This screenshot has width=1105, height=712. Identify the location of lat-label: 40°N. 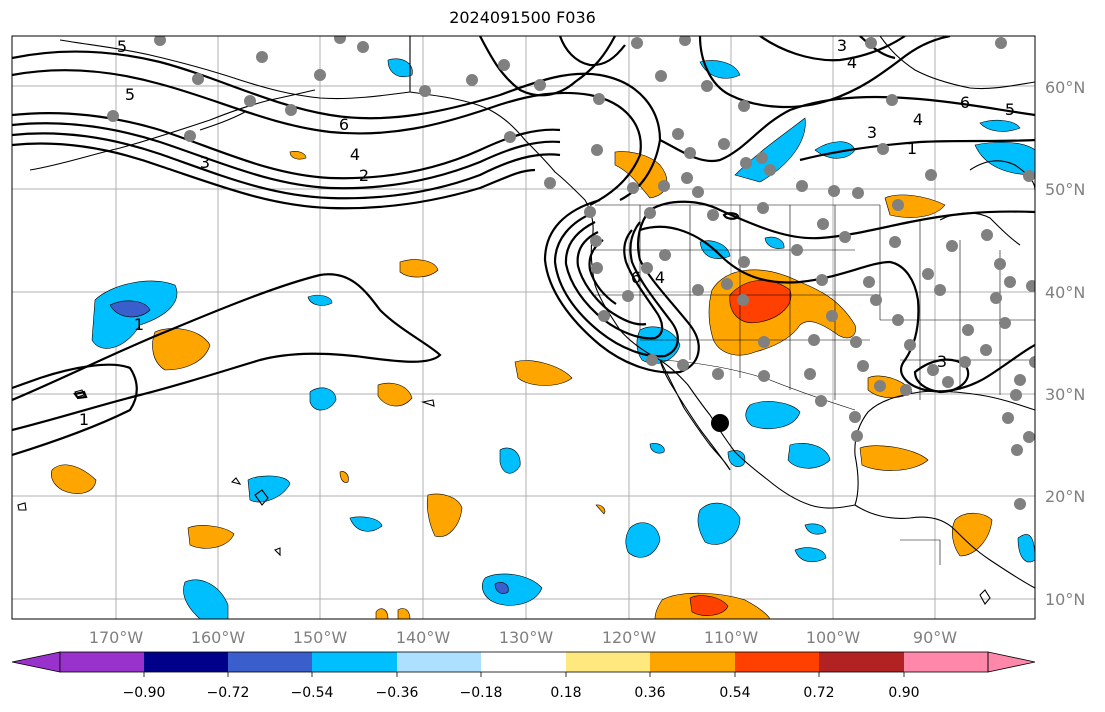
(1065, 292).